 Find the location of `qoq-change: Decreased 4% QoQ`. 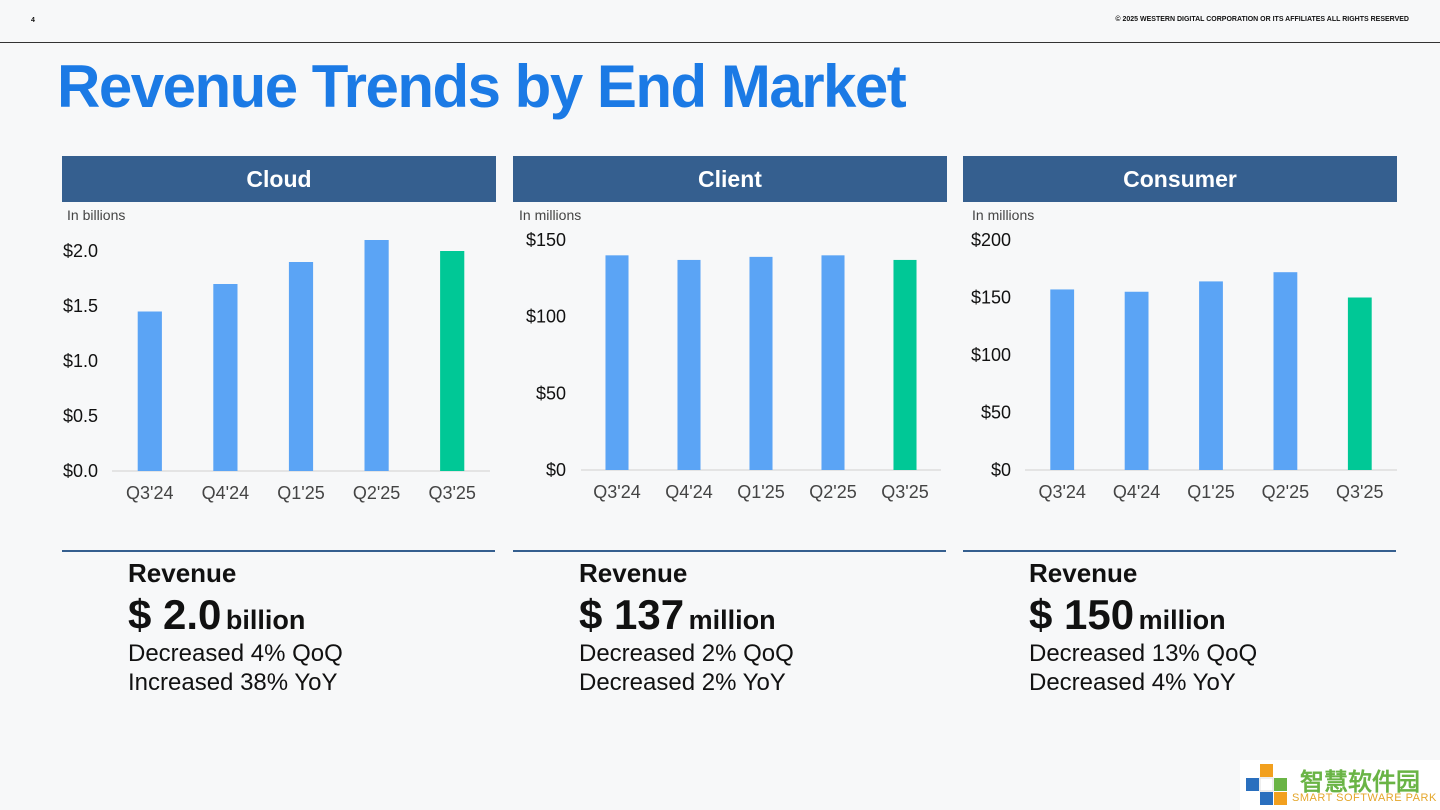

qoq-change: Decreased 4% QoQ is located at coordinates (235, 653).